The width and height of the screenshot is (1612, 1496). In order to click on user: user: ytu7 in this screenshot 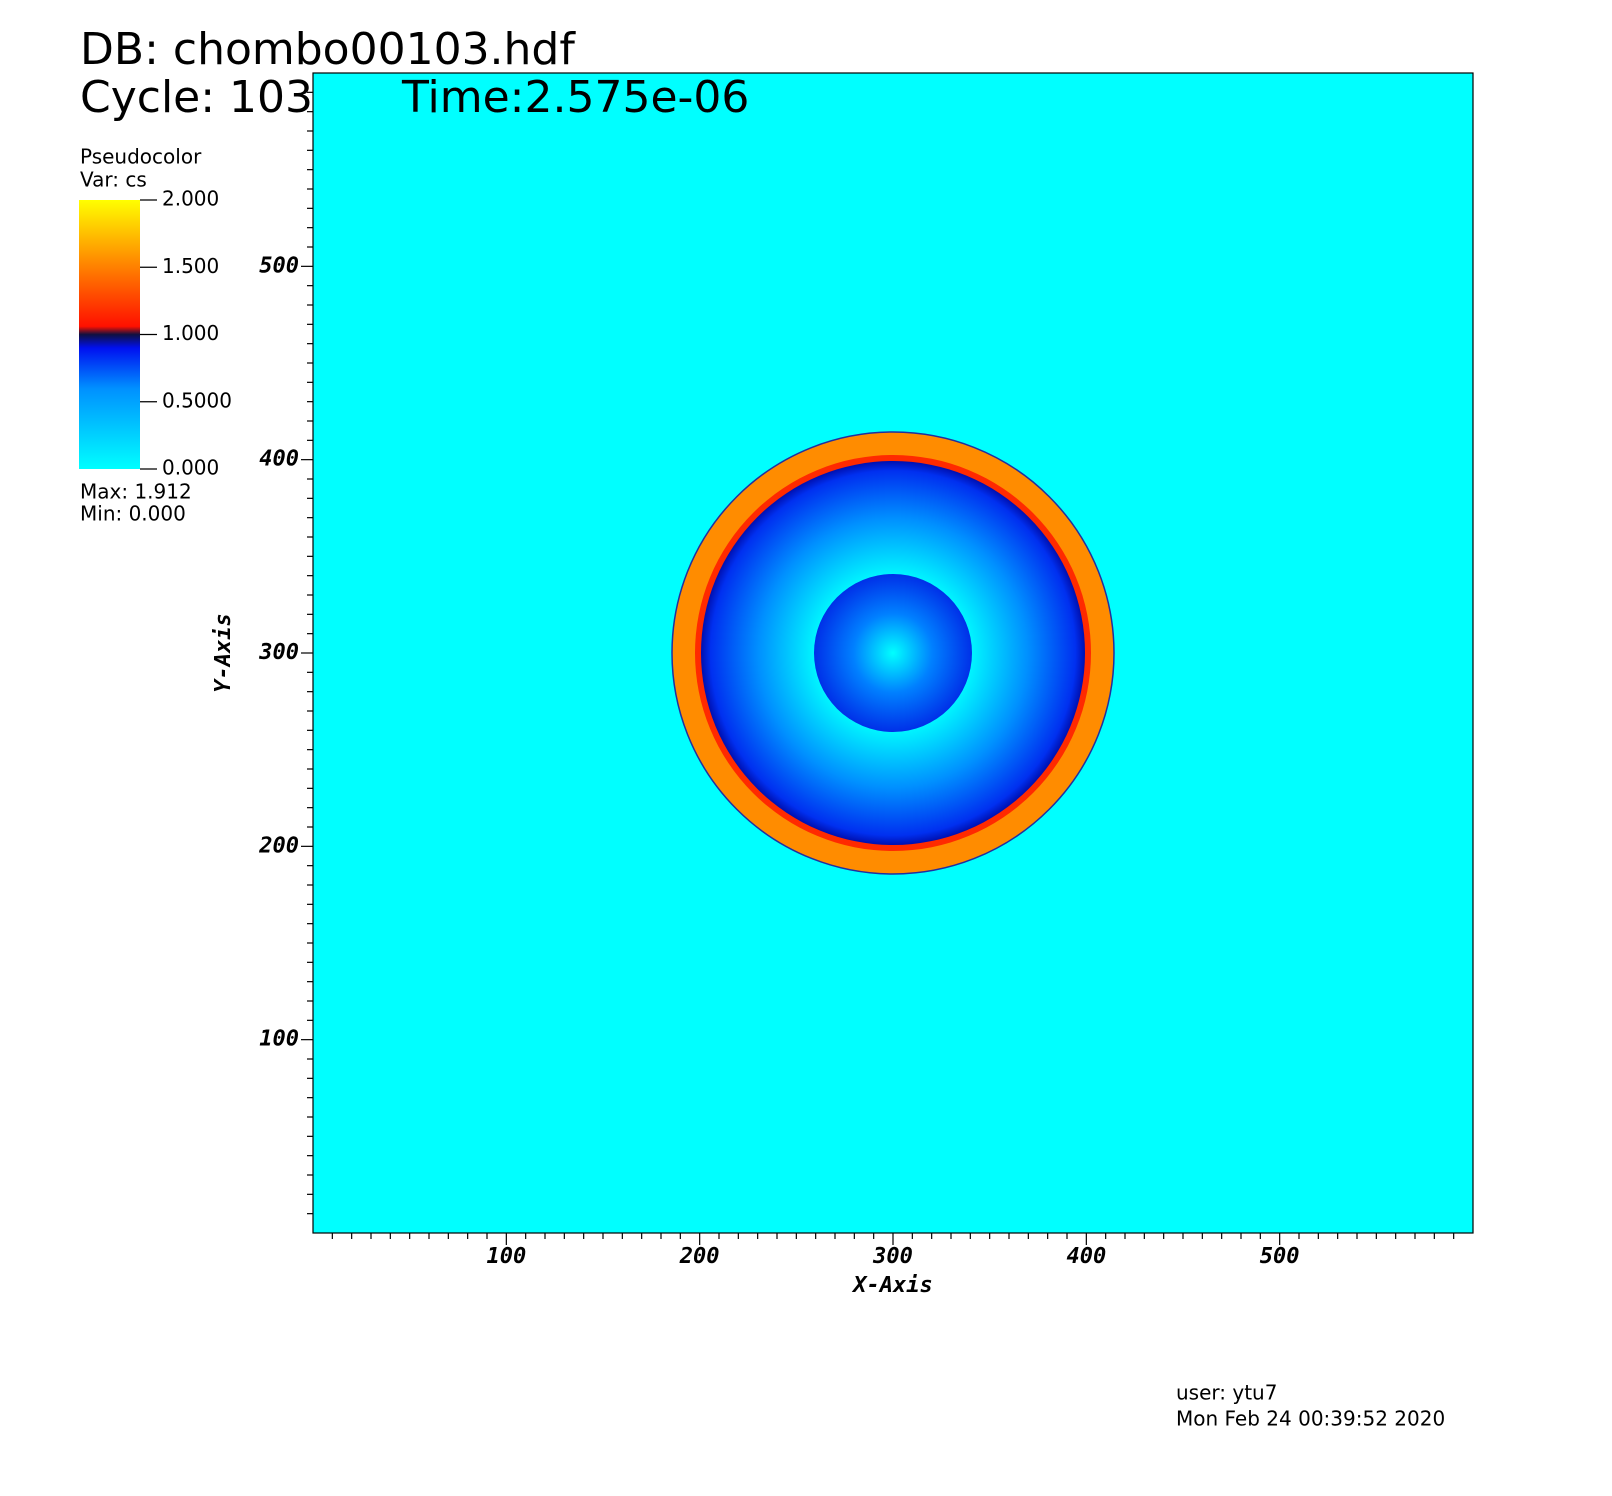, I will do `click(1226, 1393)`.